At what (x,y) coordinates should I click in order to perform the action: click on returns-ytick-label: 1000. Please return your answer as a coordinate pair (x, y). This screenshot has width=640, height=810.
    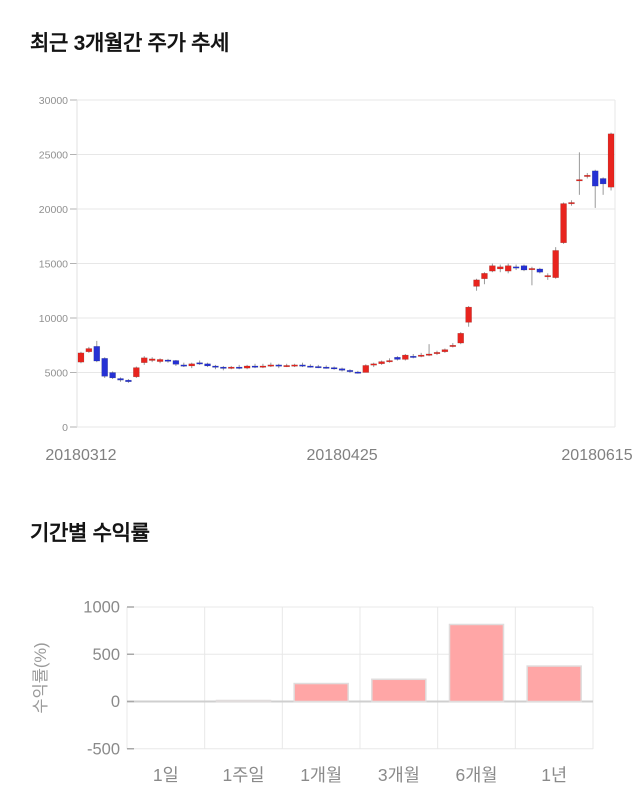
    Looking at the image, I should click on (101, 608).